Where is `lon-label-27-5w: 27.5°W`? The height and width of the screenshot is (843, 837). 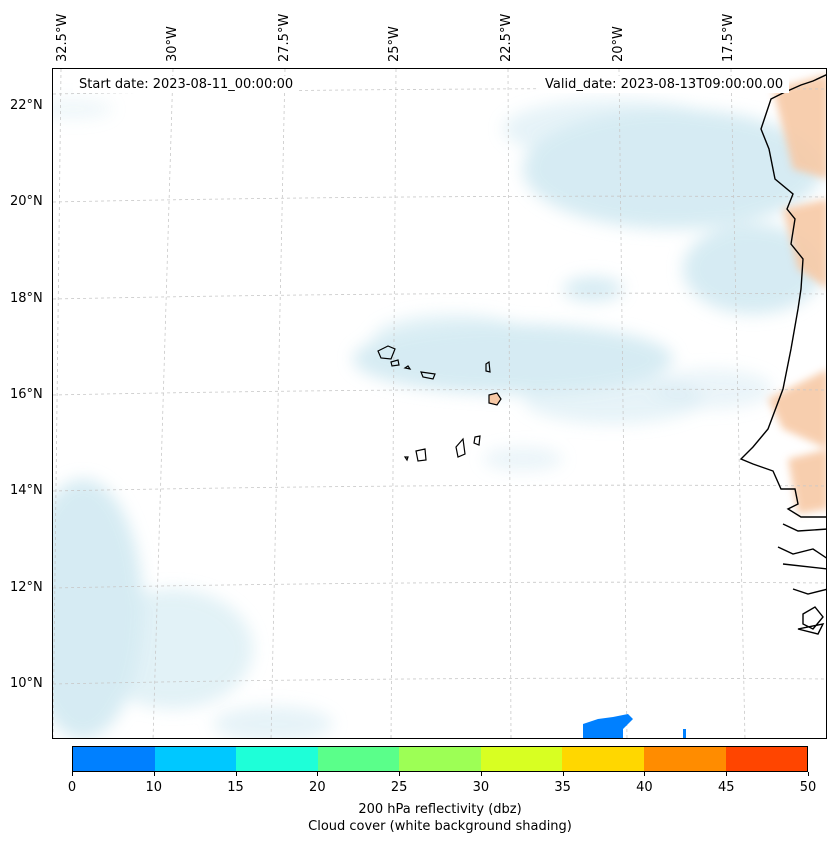 lon-label-27-5w: 27.5°W is located at coordinates (284, 37).